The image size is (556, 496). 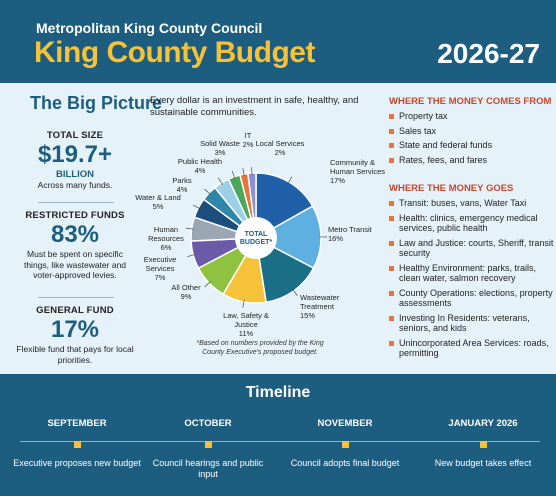 I want to click on pie-slice-label: Parks 4%, so click(x=181, y=185).